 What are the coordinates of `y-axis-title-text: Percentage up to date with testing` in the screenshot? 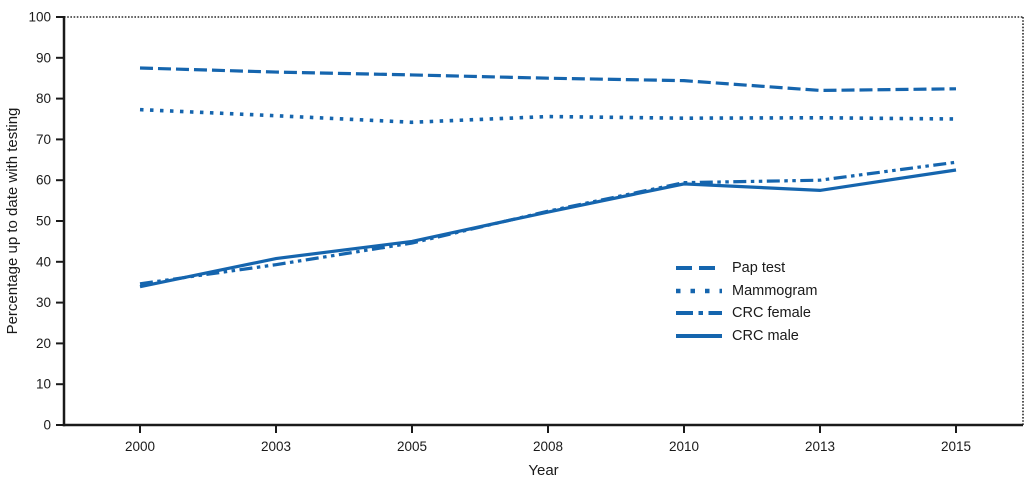 It's located at (12, 221).